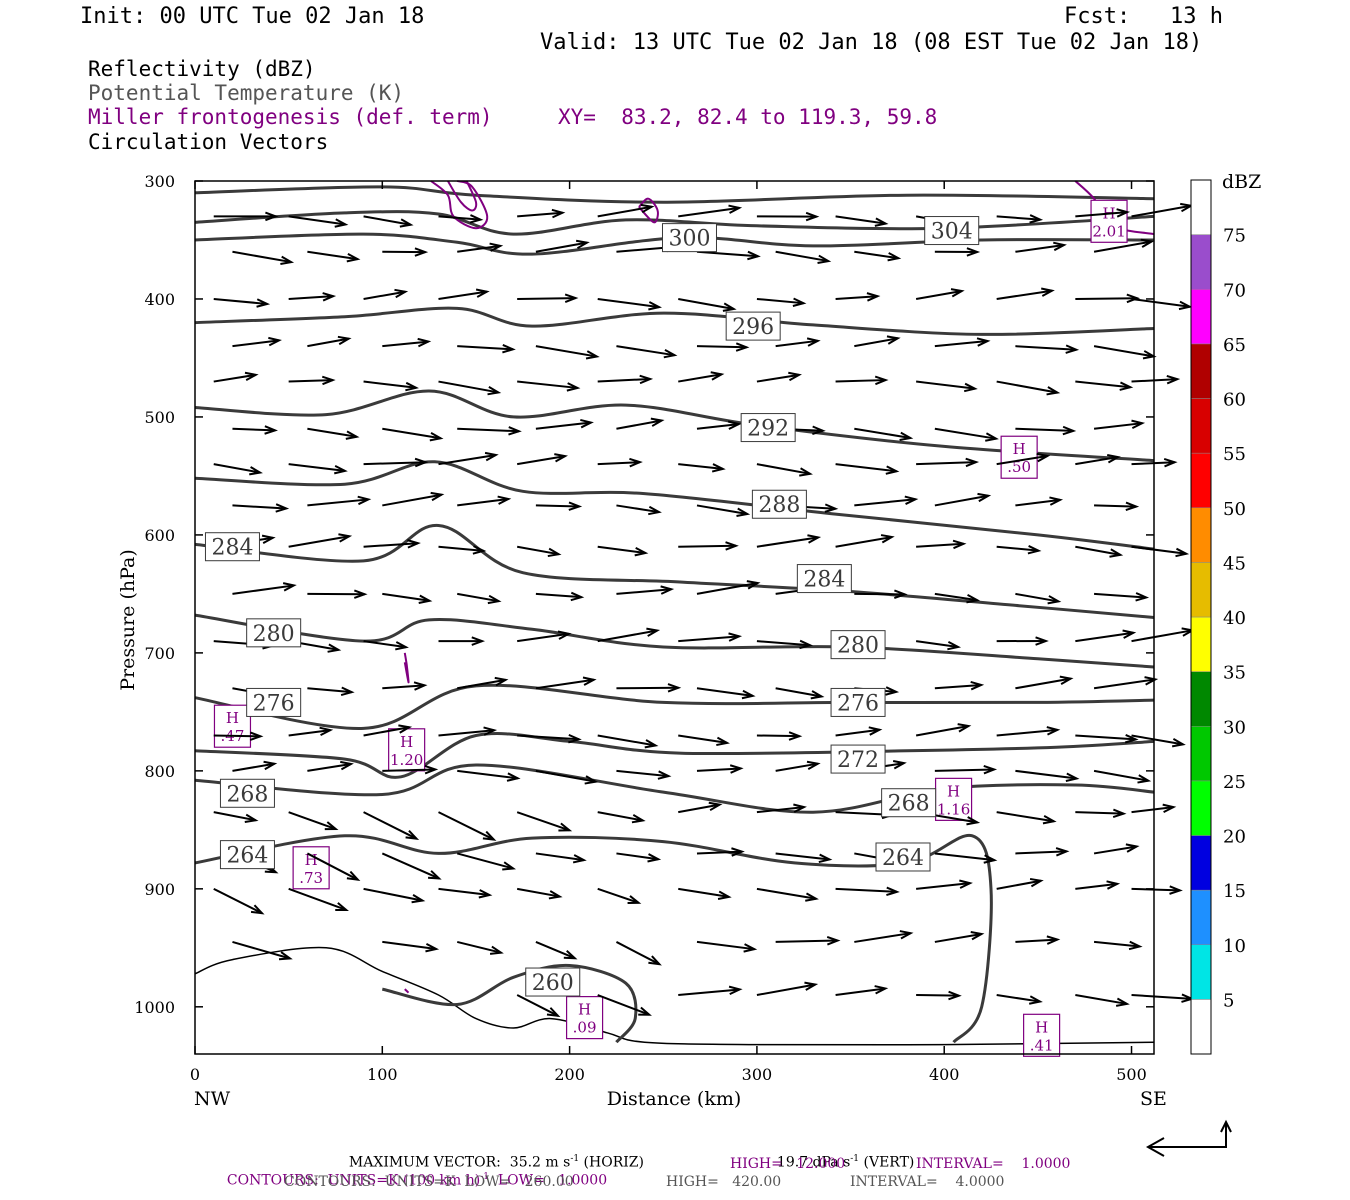  Describe the element at coordinates (753, 327) in the screenshot. I see `isentrope-label-text: 296` at that location.